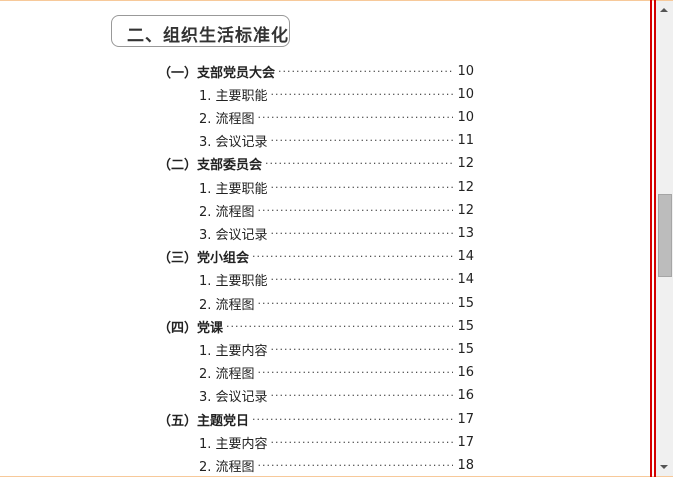  I want to click on toc-label: （三）党小组会, so click(204, 259).